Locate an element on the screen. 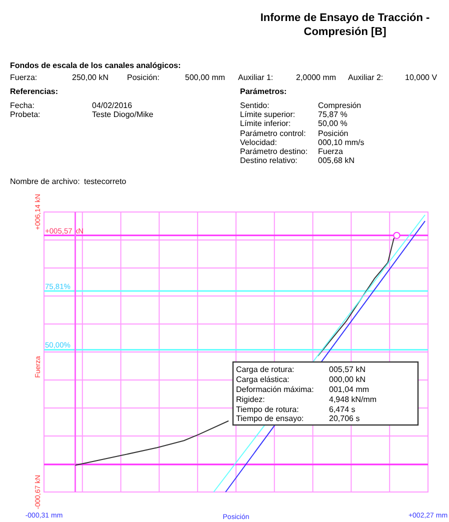  text: testecorreto is located at coordinates (105, 181).